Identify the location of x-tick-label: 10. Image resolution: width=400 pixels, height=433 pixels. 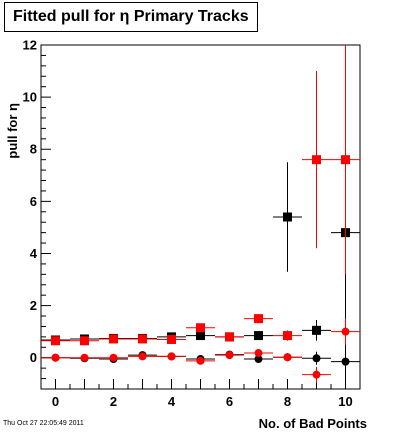
(345, 401).